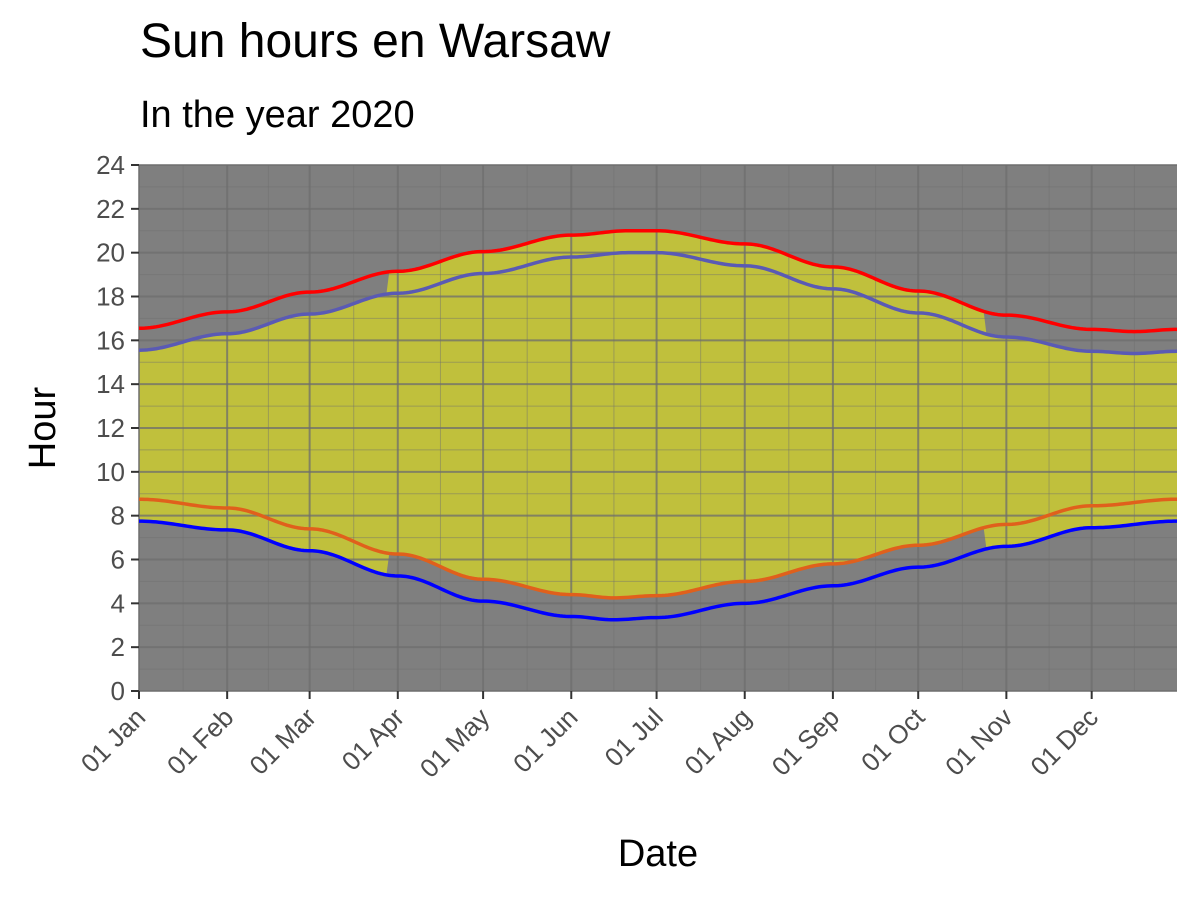 Image resolution: width=1200 pixels, height=900 pixels. Describe the element at coordinates (43, 427) in the screenshot. I see `y-axis-title: Hour` at that location.